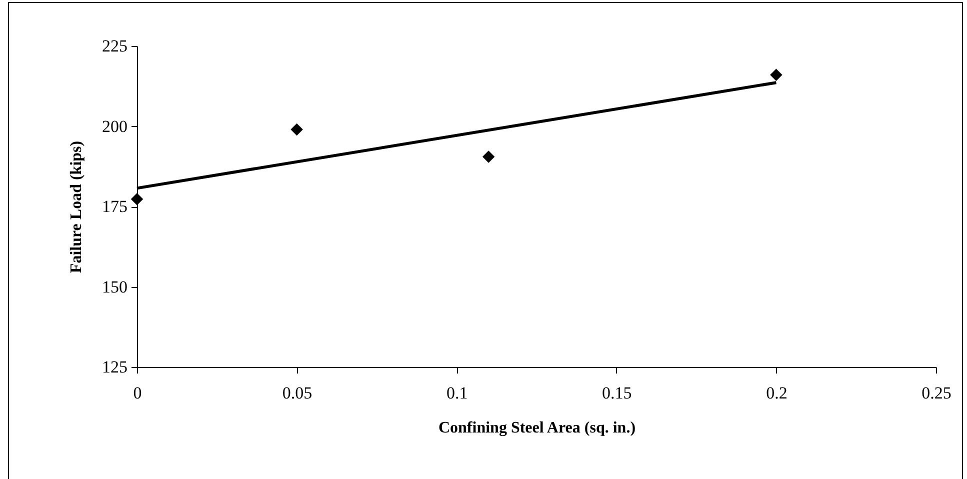  Describe the element at coordinates (115, 126) in the screenshot. I see `y-tick-label: 200` at that location.